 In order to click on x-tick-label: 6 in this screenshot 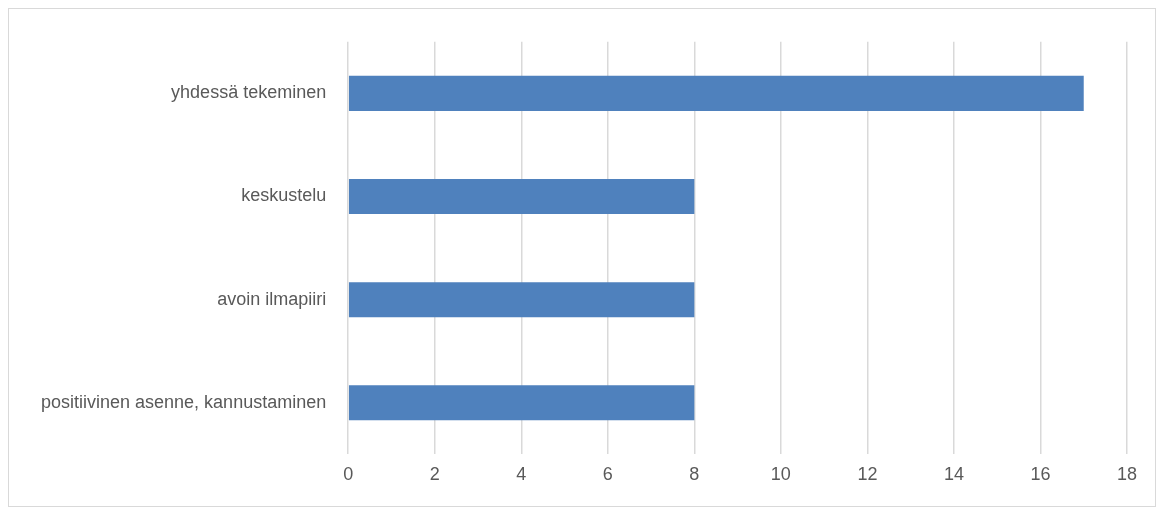, I will do `click(607, 474)`.